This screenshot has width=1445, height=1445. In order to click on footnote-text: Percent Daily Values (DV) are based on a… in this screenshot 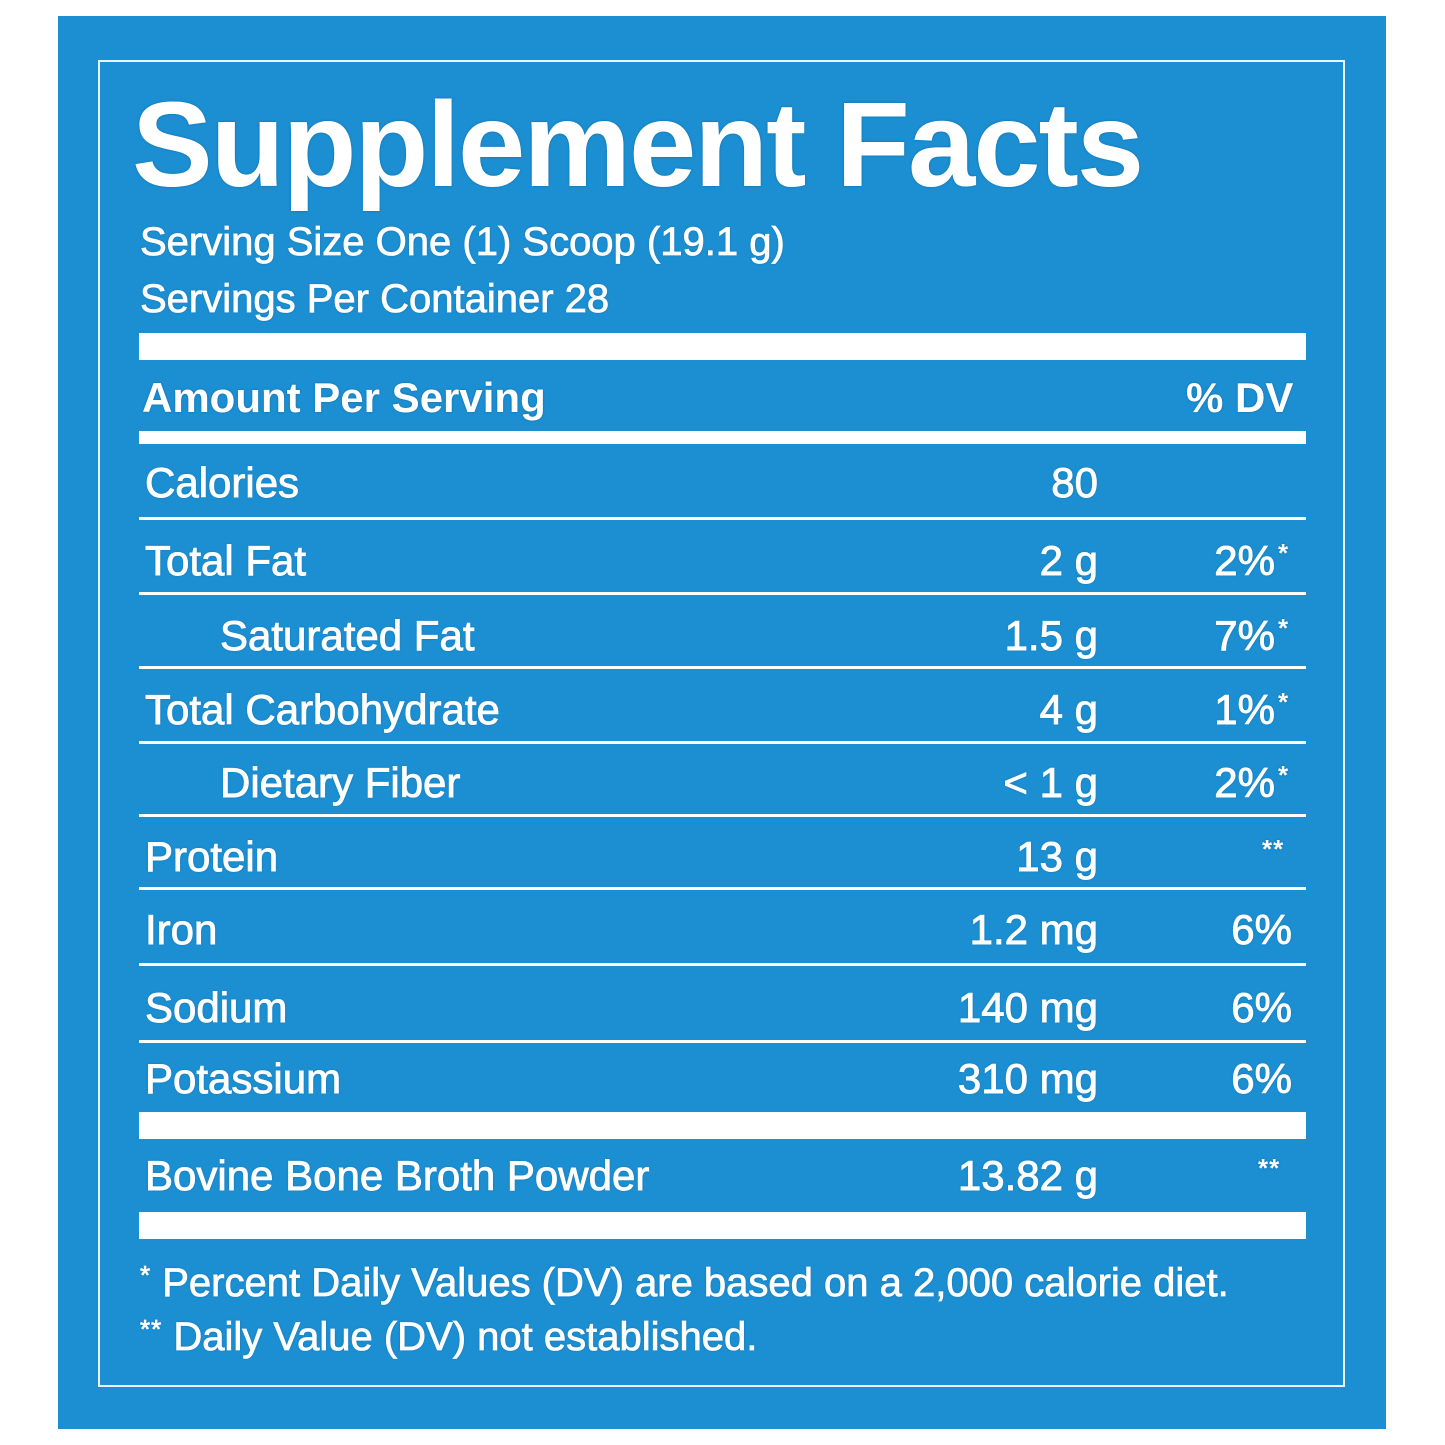, I will do `click(695, 1283)`.